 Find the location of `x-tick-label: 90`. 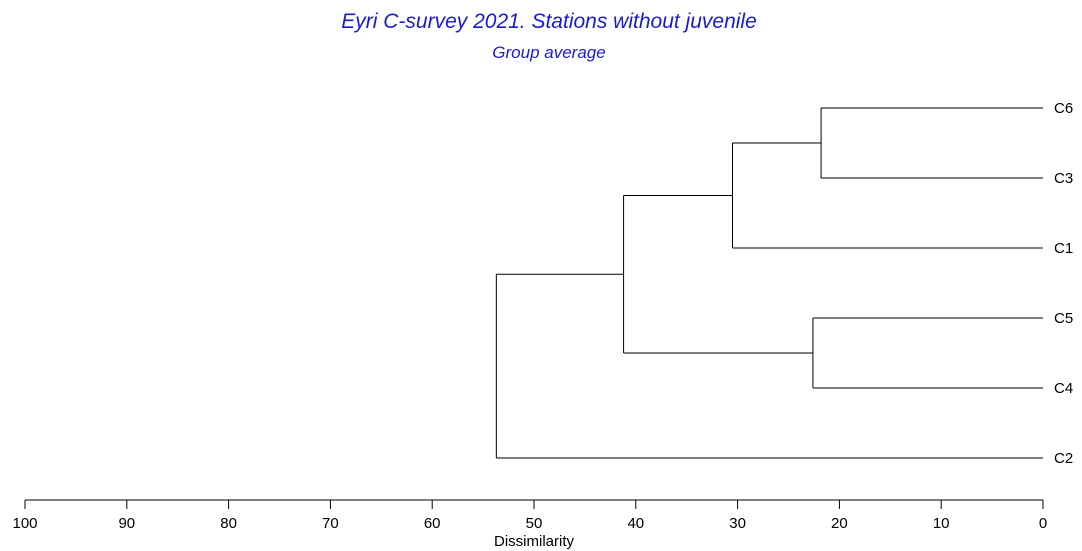

x-tick-label: 90 is located at coordinates (126, 523).